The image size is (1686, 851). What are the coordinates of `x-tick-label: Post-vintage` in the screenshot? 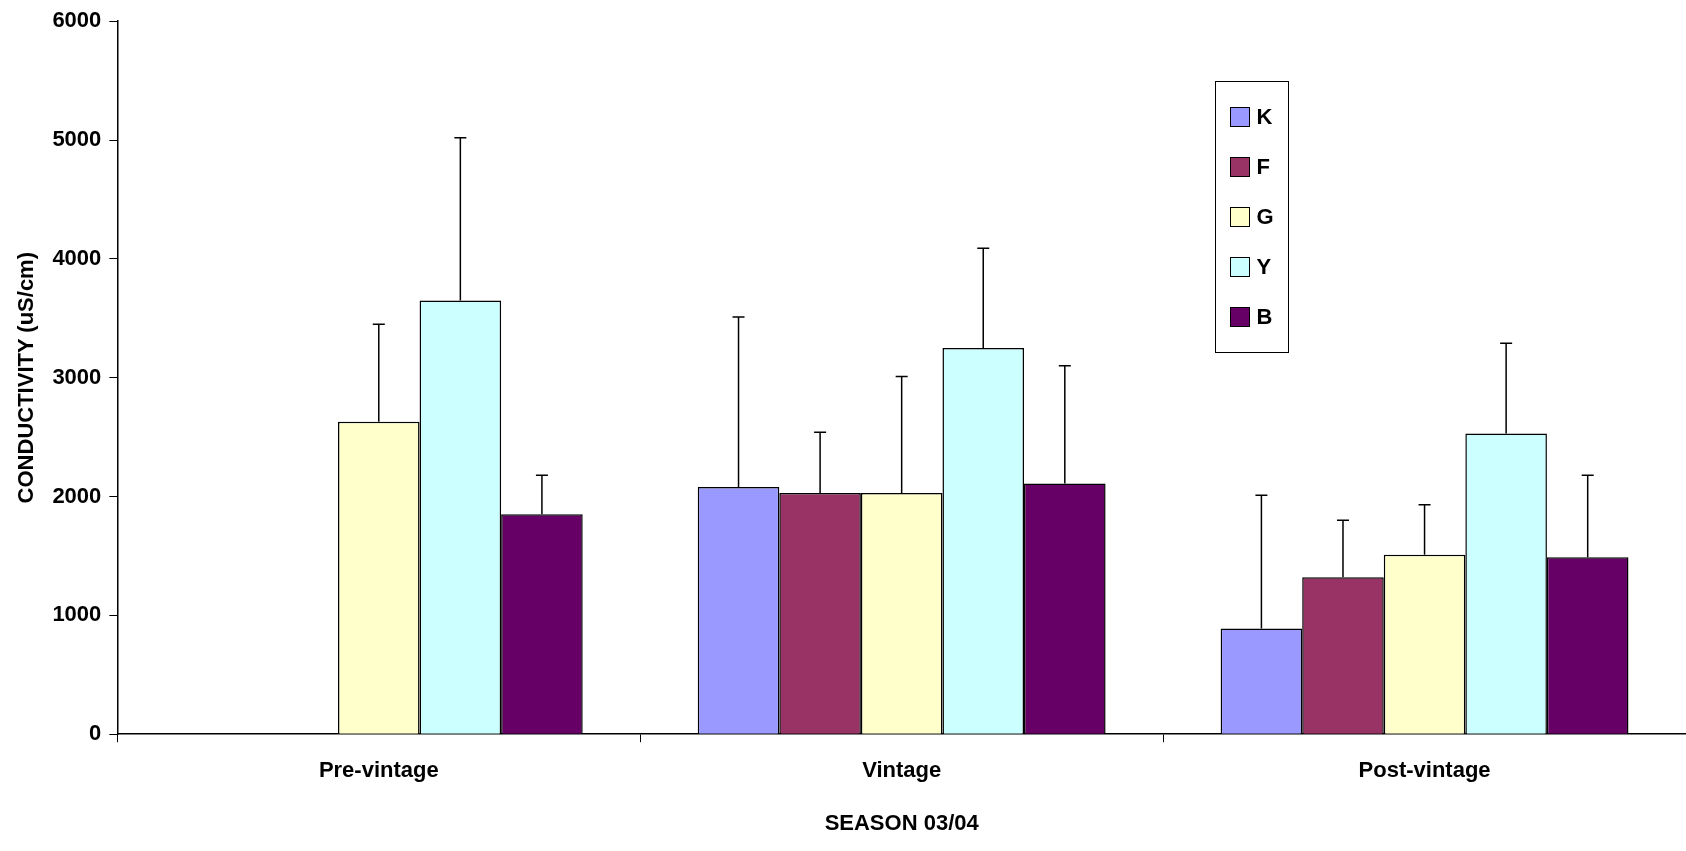 It's located at (1424, 770).